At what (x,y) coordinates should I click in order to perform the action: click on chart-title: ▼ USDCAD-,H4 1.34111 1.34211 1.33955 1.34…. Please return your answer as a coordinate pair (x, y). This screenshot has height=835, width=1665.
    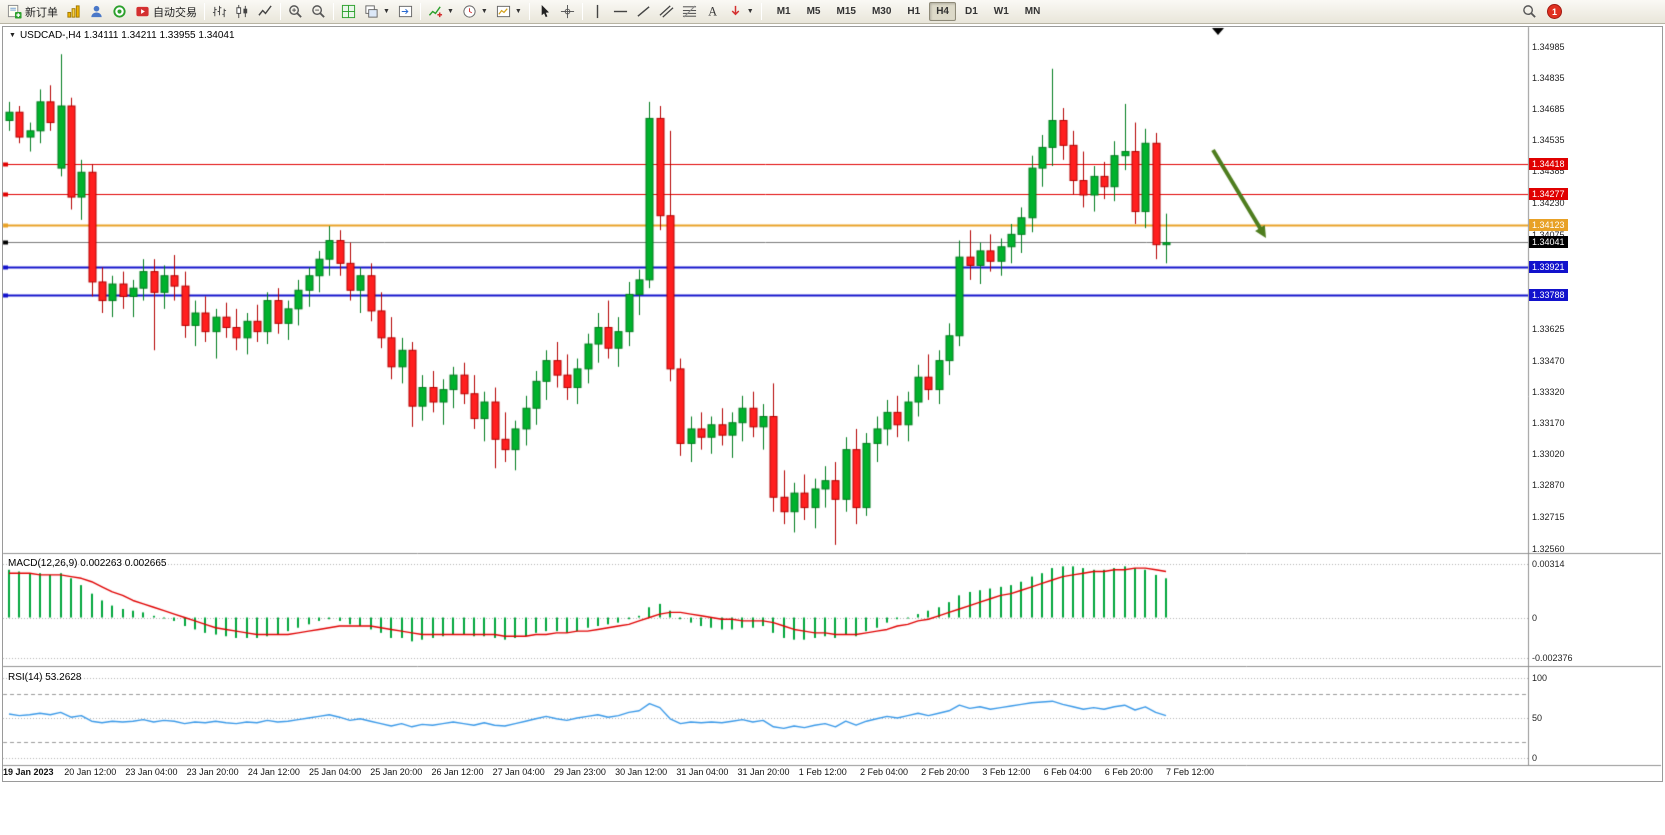
    Looking at the image, I should click on (122, 35).